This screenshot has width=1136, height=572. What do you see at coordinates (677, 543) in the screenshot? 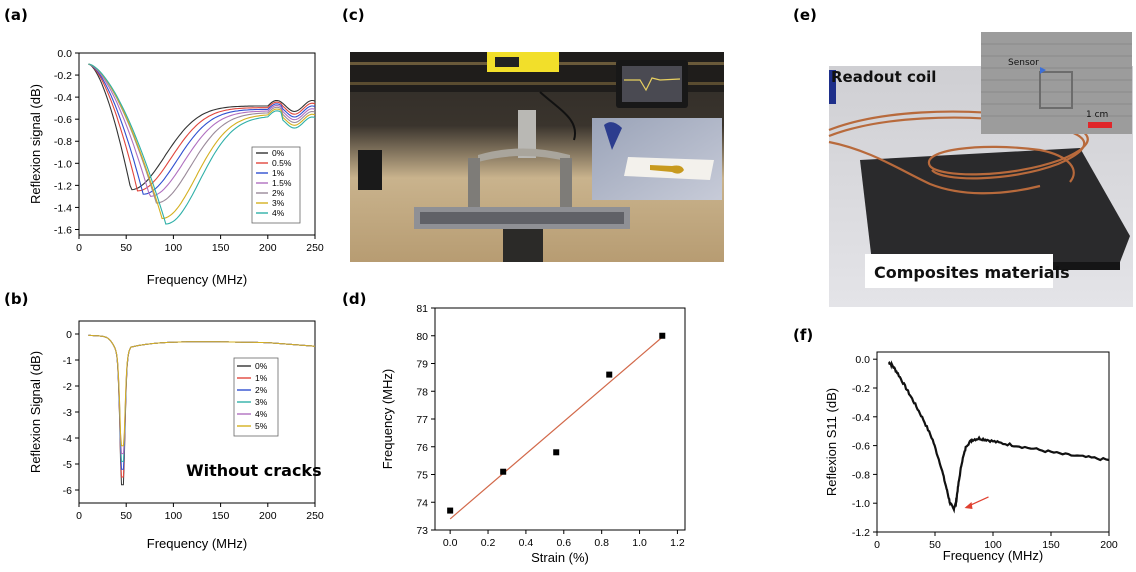
I see `x-tick-label: 1.2` at bounding box center [677, 543].